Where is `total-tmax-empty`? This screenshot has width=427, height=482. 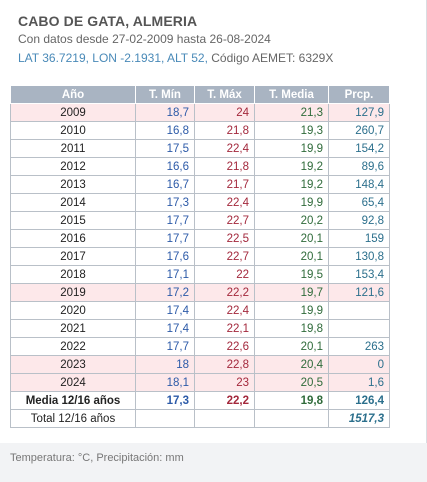 total-tmax-empty is located at coordinates (224, 418).